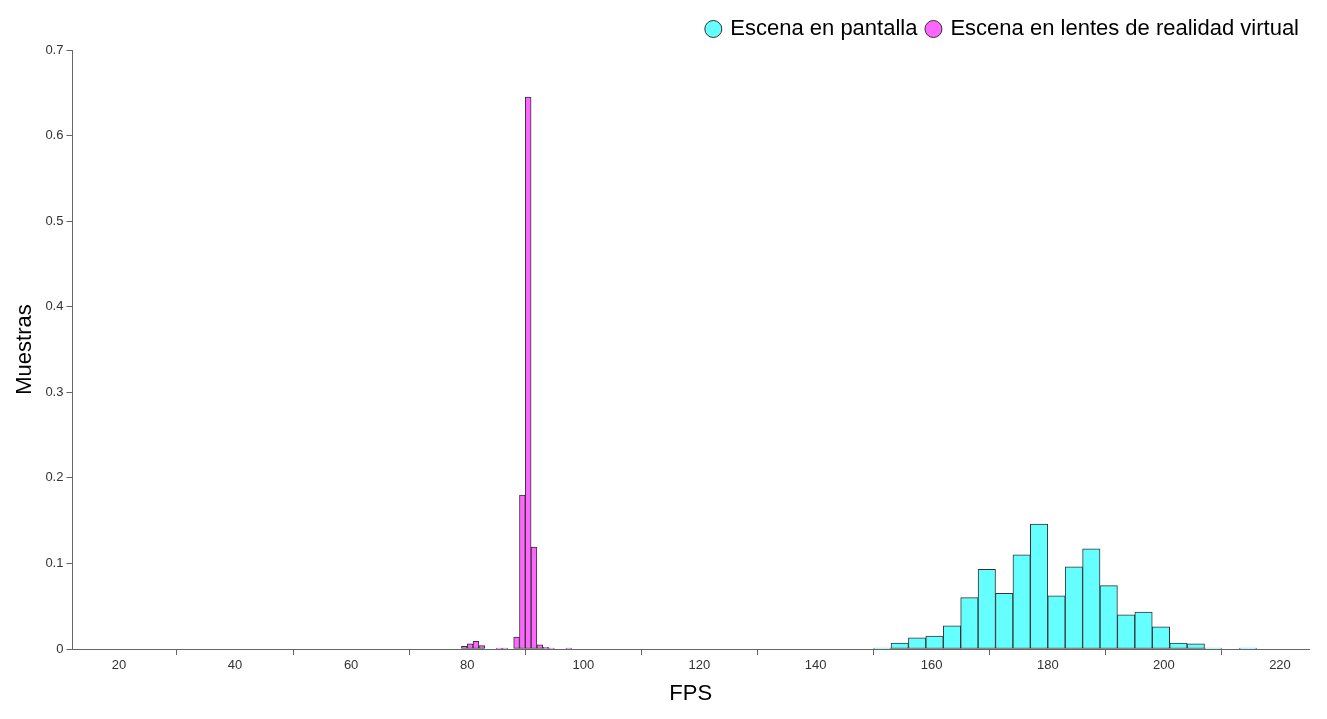 This screenshot has height=719, width=1327. I want to click on y-tick-label: 0.3, so click(54, 391).